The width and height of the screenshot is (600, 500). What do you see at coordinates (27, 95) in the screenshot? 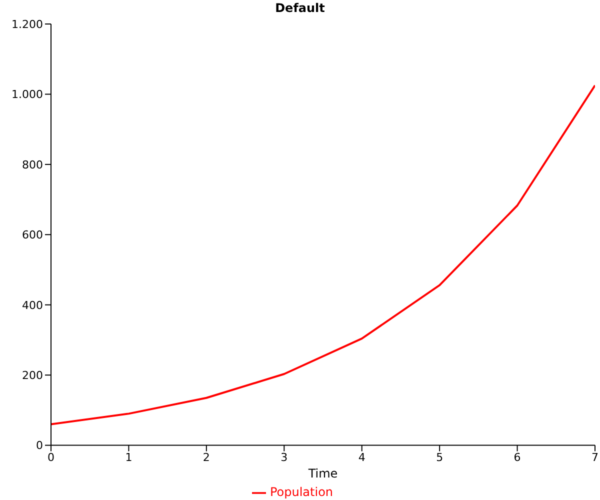
I see `y-tick-label: 1.000` at bounding box center [27, 95].